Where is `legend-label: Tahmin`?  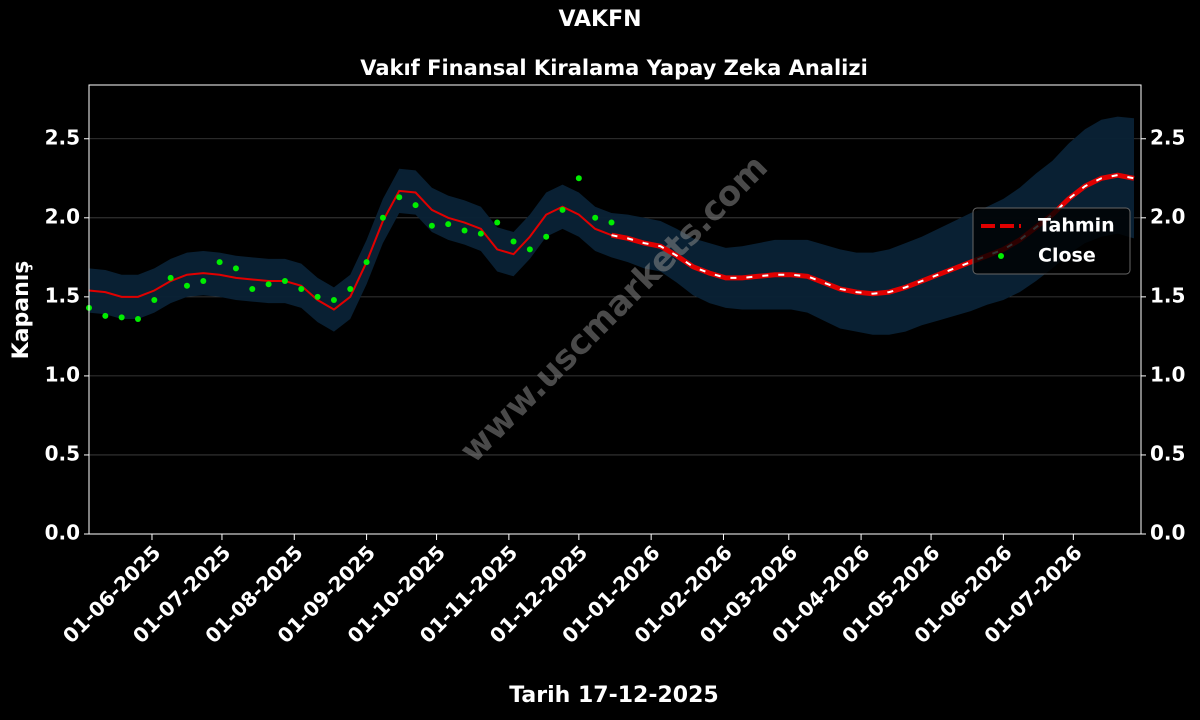 legend-label: Tahmin is located at coordinates (1076, 226).